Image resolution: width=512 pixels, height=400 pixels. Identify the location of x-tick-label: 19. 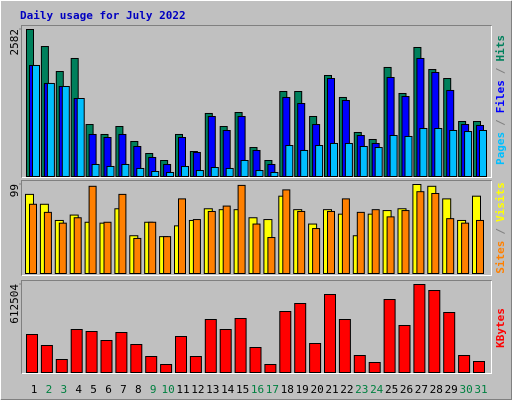
(302, 389).